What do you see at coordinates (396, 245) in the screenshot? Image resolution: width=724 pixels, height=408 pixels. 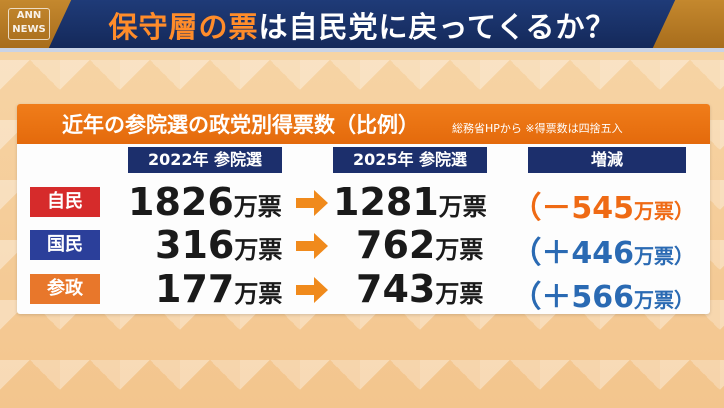 I see `value: 762` at bounding box center [396, 245].